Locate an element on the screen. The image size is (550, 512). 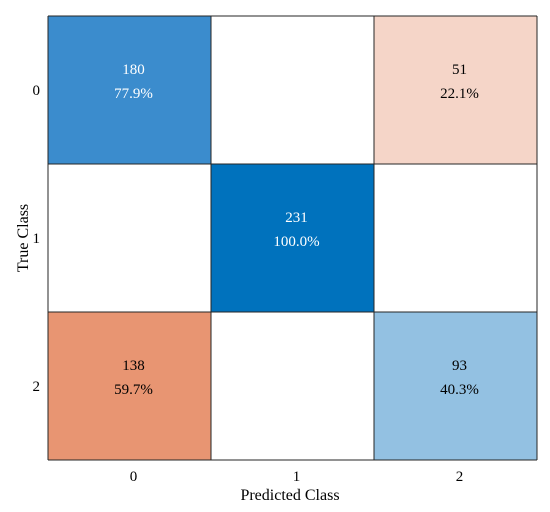
cell-count-0-2: 51 is located at coordinates (459, 70).